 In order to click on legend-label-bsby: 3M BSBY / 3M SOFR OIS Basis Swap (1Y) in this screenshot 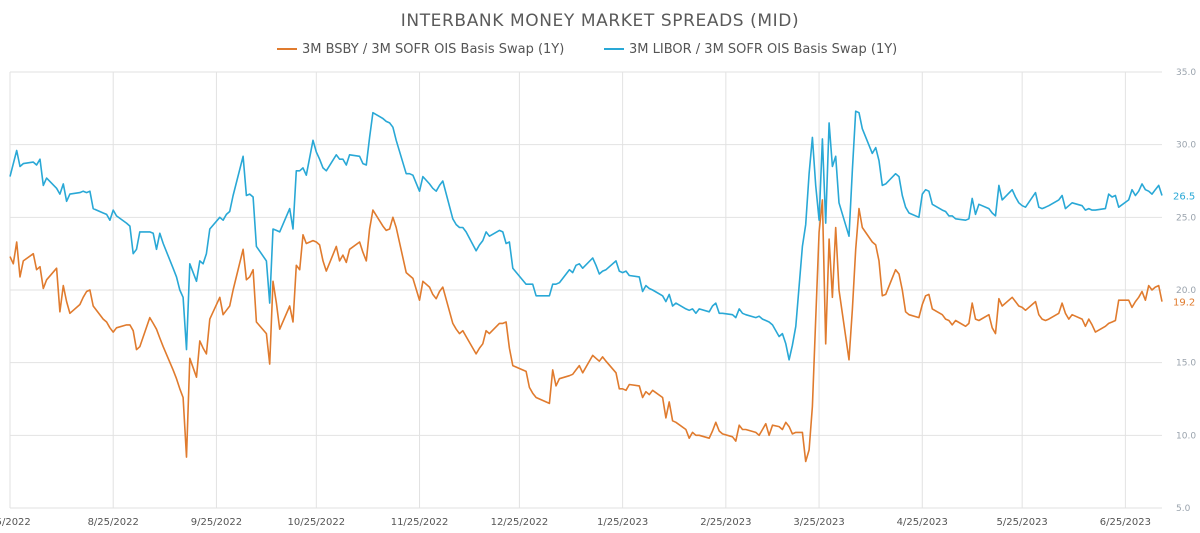, I will do `click(433, 49)`.